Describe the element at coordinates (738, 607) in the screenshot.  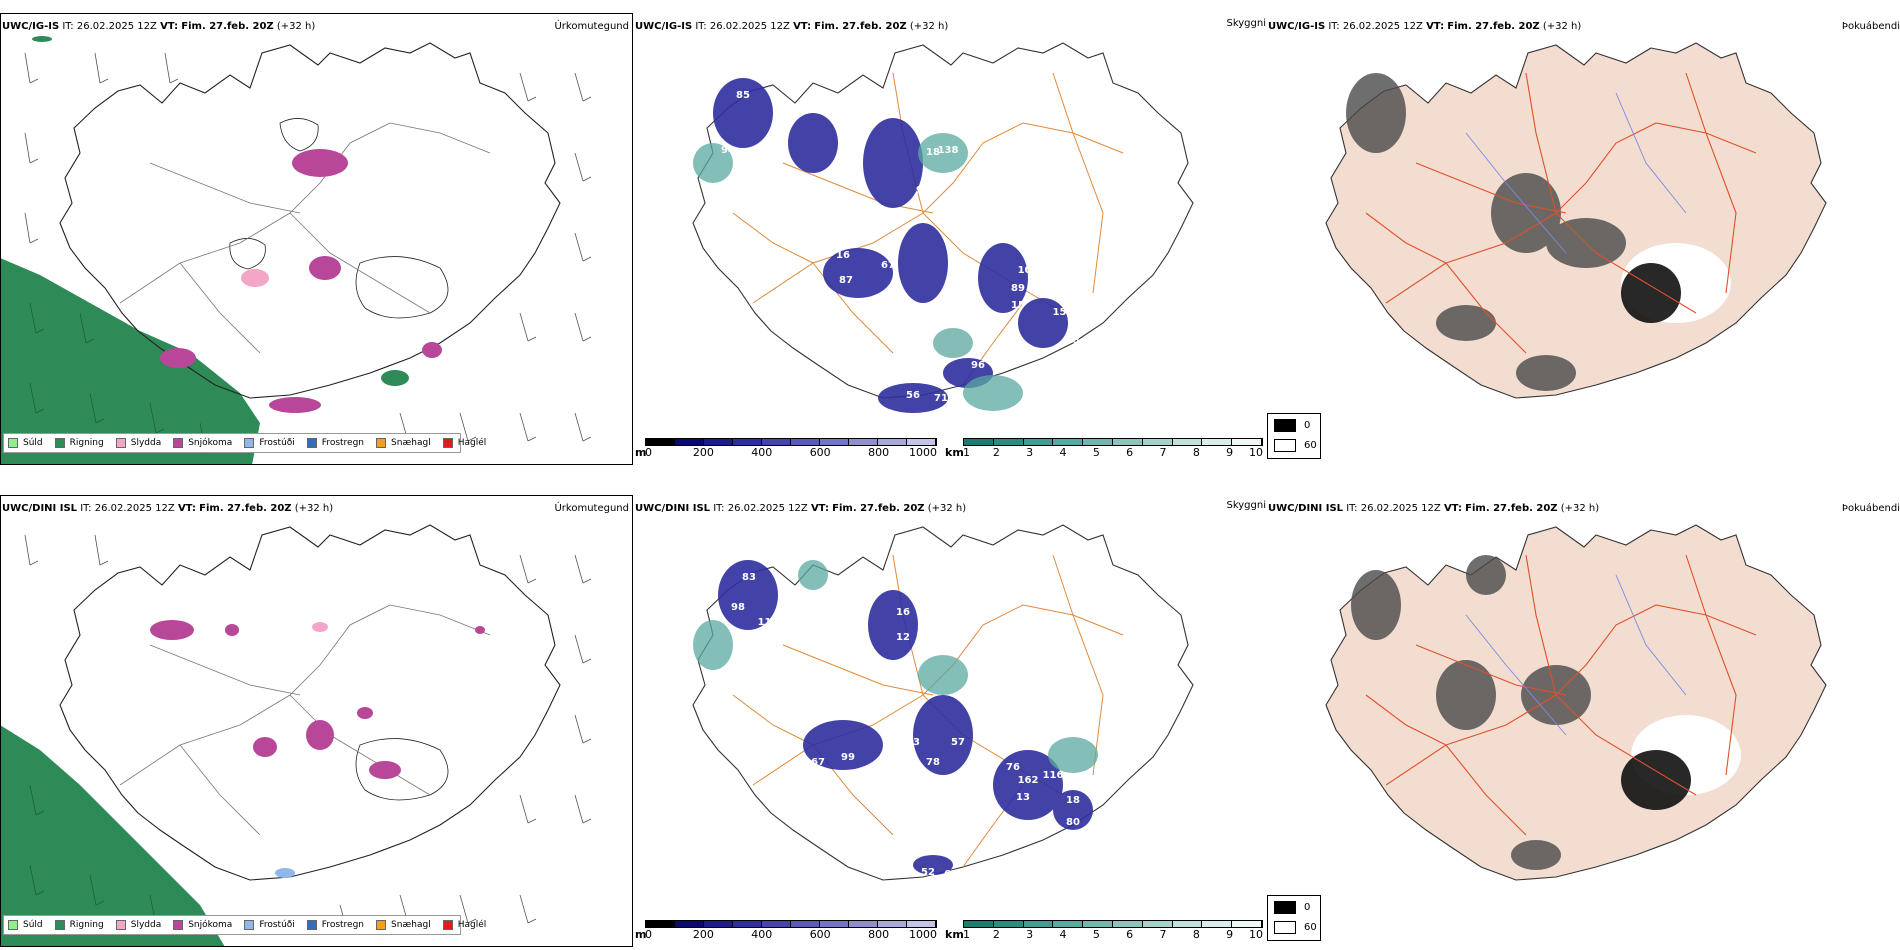
I see `vis-value-label: 98` at that location.